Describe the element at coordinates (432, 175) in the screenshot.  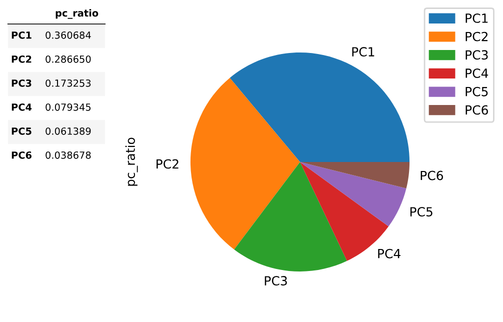
I see `slice-label: PC6` at that location.